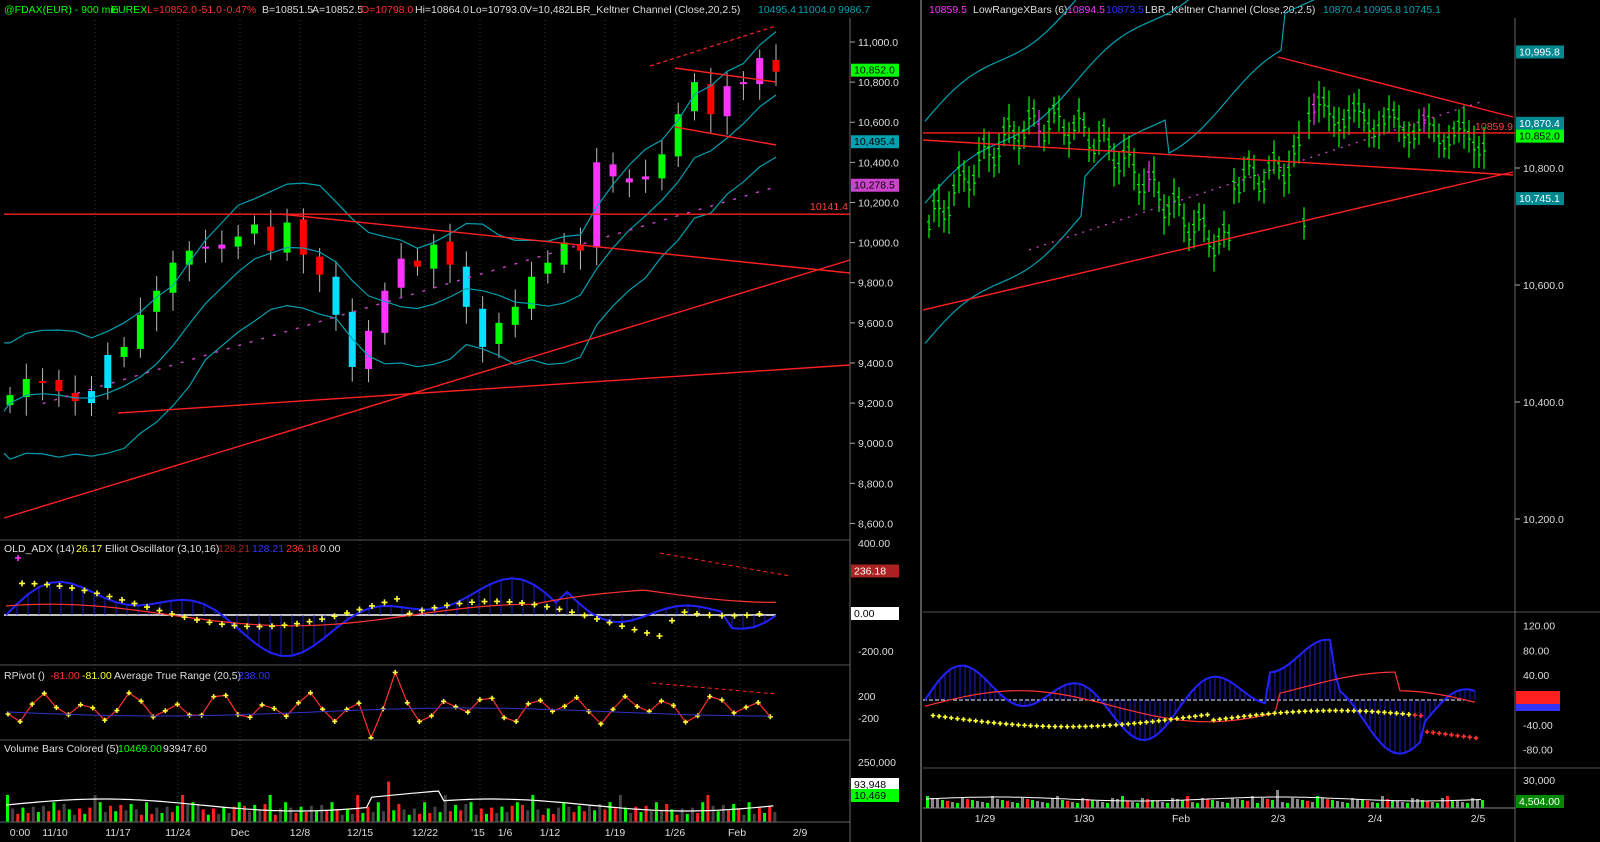 The image size is (1600, 842). I want to click on keltner-middle, so click(1057, 102).